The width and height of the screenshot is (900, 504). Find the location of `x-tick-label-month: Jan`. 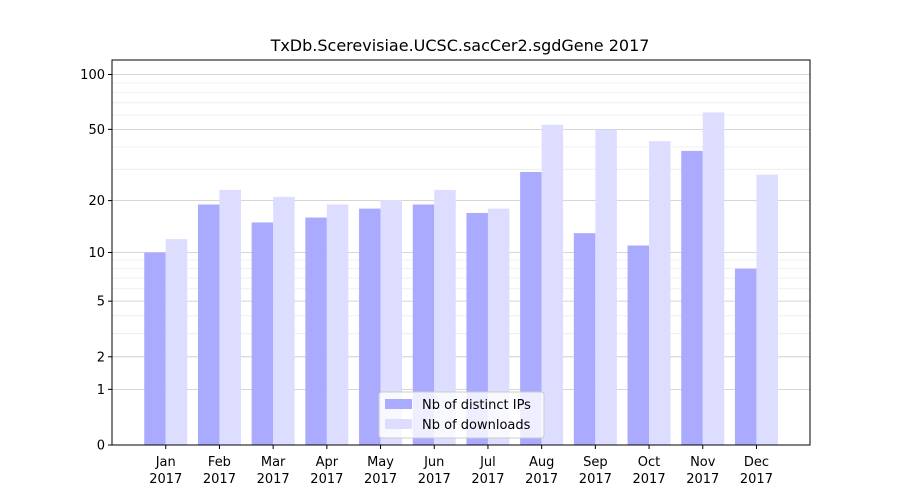

x-tick-label-month: Jan is located at coordinates (165, 462).